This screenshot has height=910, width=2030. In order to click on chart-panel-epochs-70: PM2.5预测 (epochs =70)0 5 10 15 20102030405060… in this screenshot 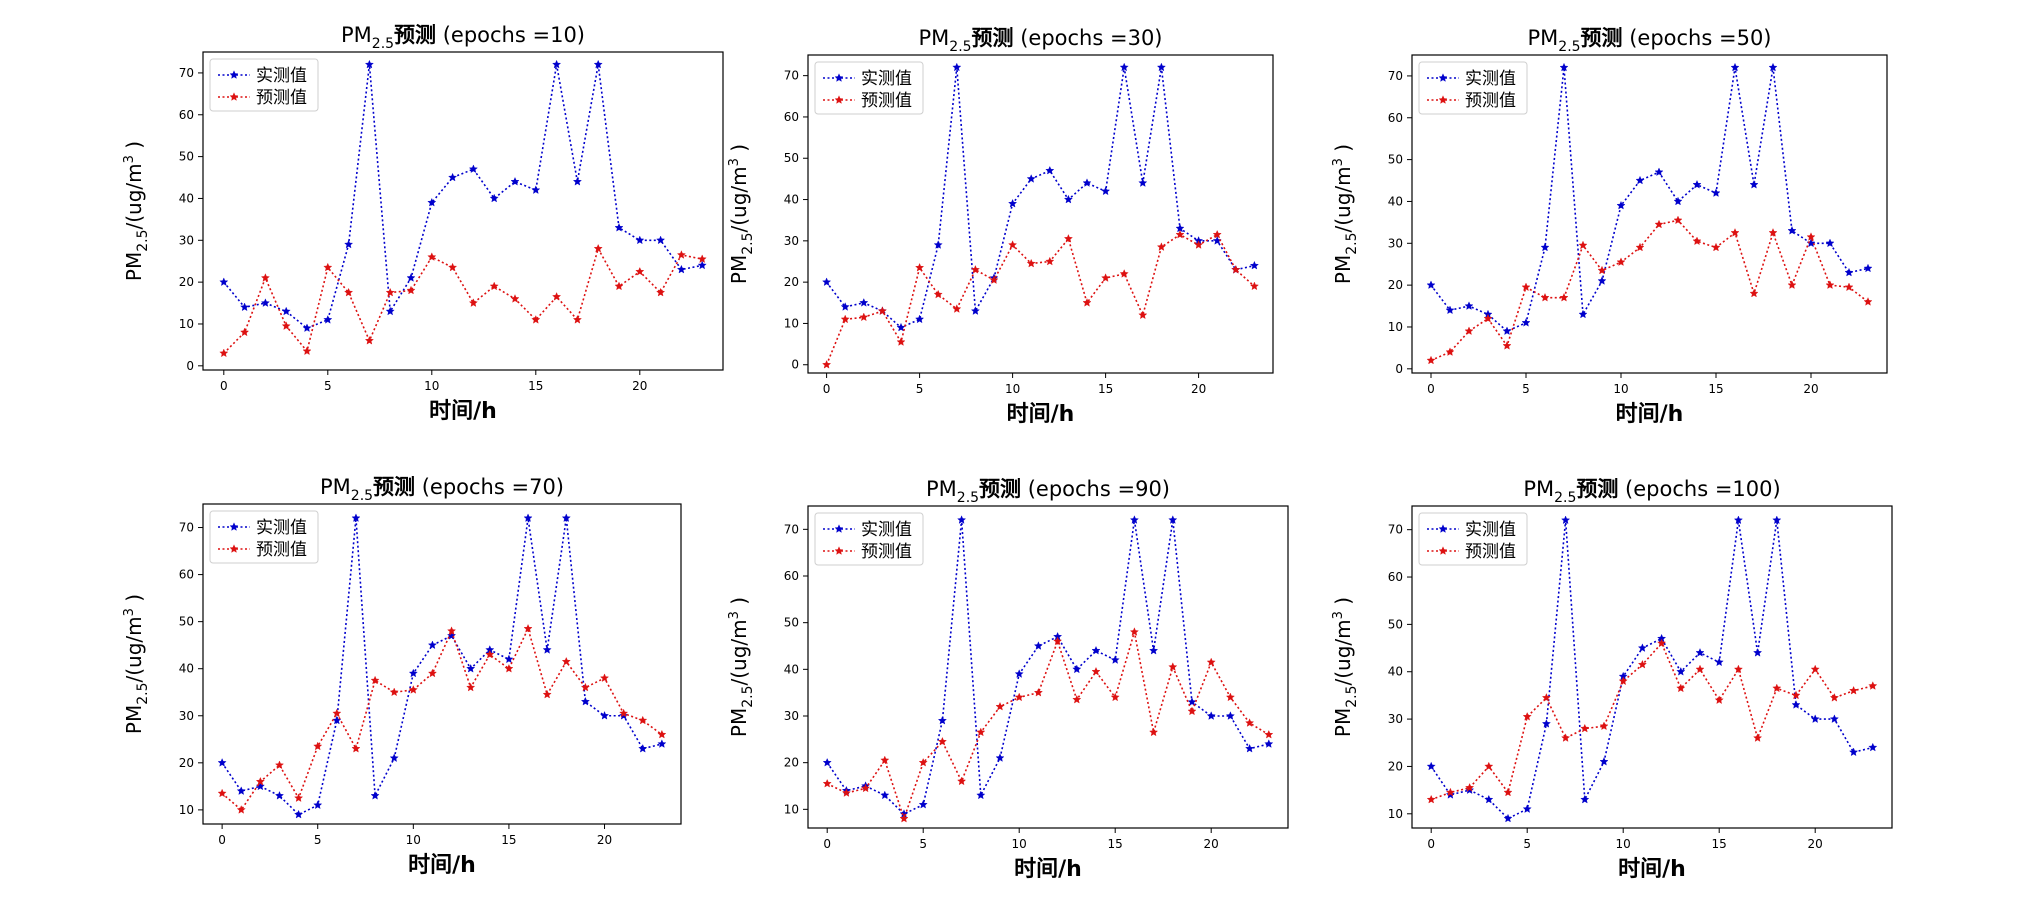, I will do `click(402, 676)`.